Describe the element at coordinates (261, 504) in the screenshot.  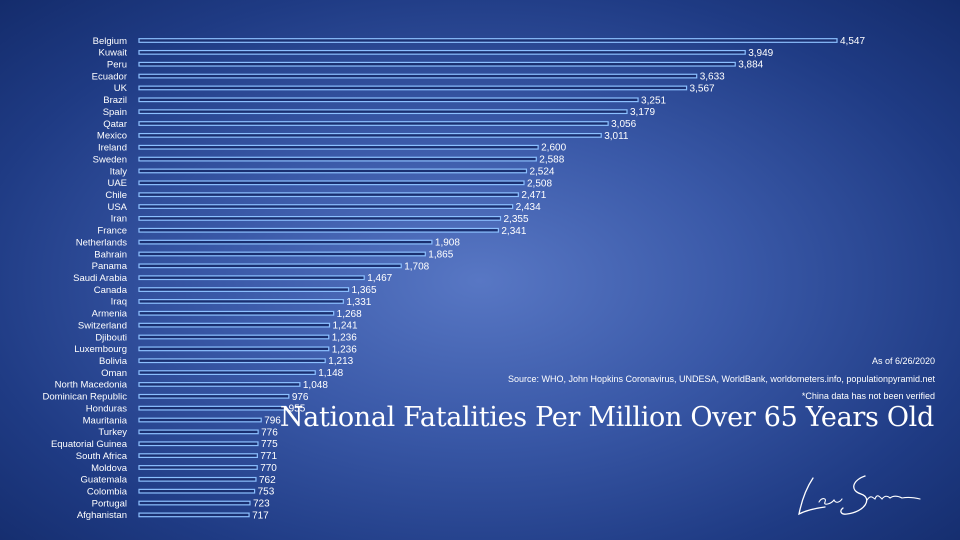
I see `value-label: 723` at that location.